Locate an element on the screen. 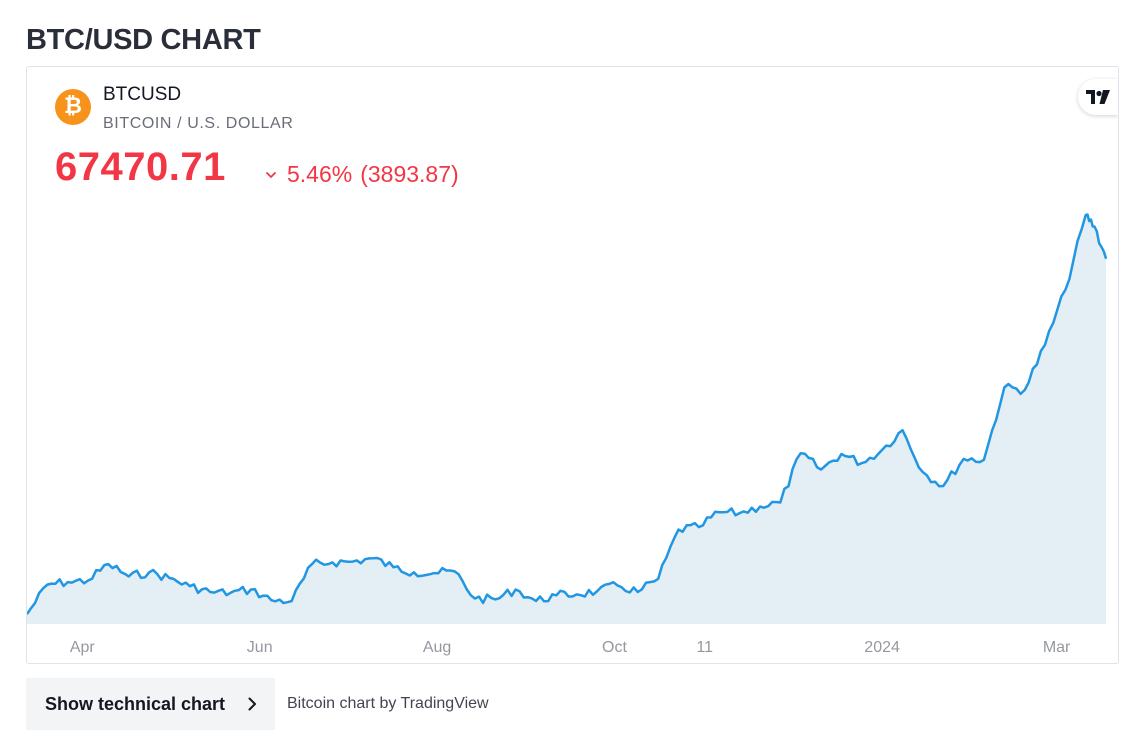 This screenshot has height=731, width=1133. symbol-name: BTCUSD is located at coordinates (142, 94).